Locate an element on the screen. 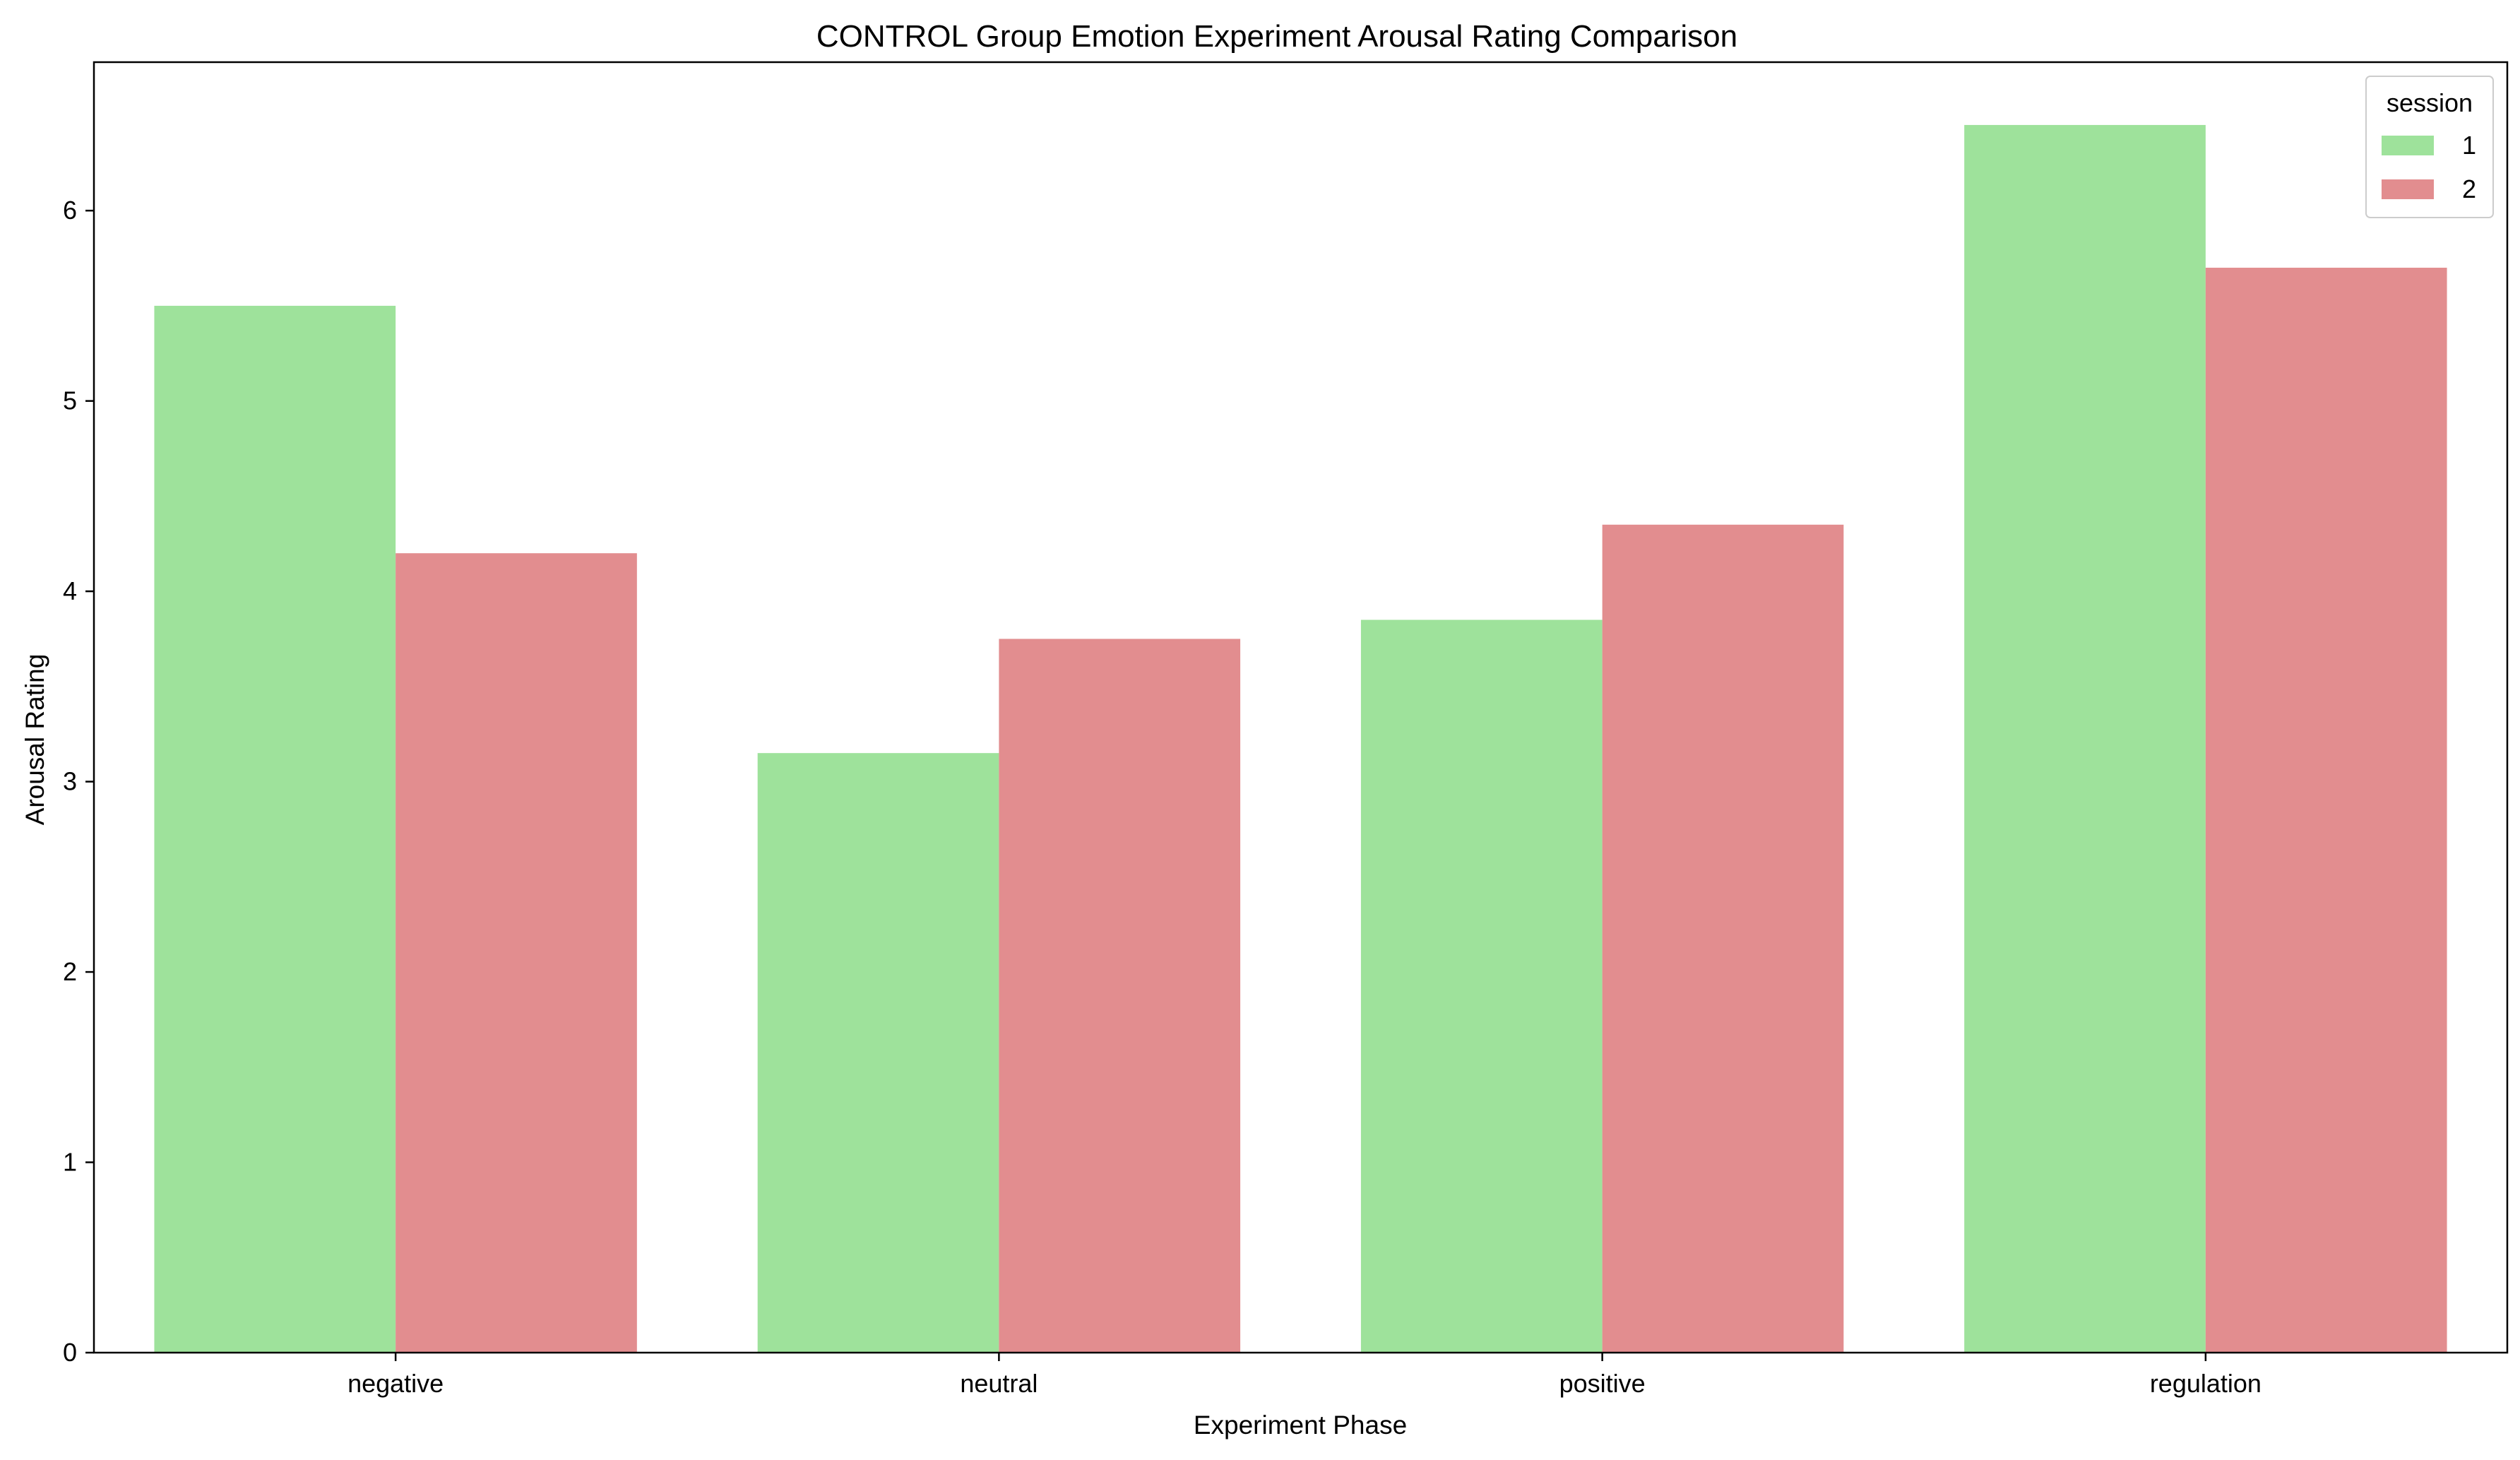 The image size is (2520, 1460). legend-items: 12 is located at coordinates (2429, 167).